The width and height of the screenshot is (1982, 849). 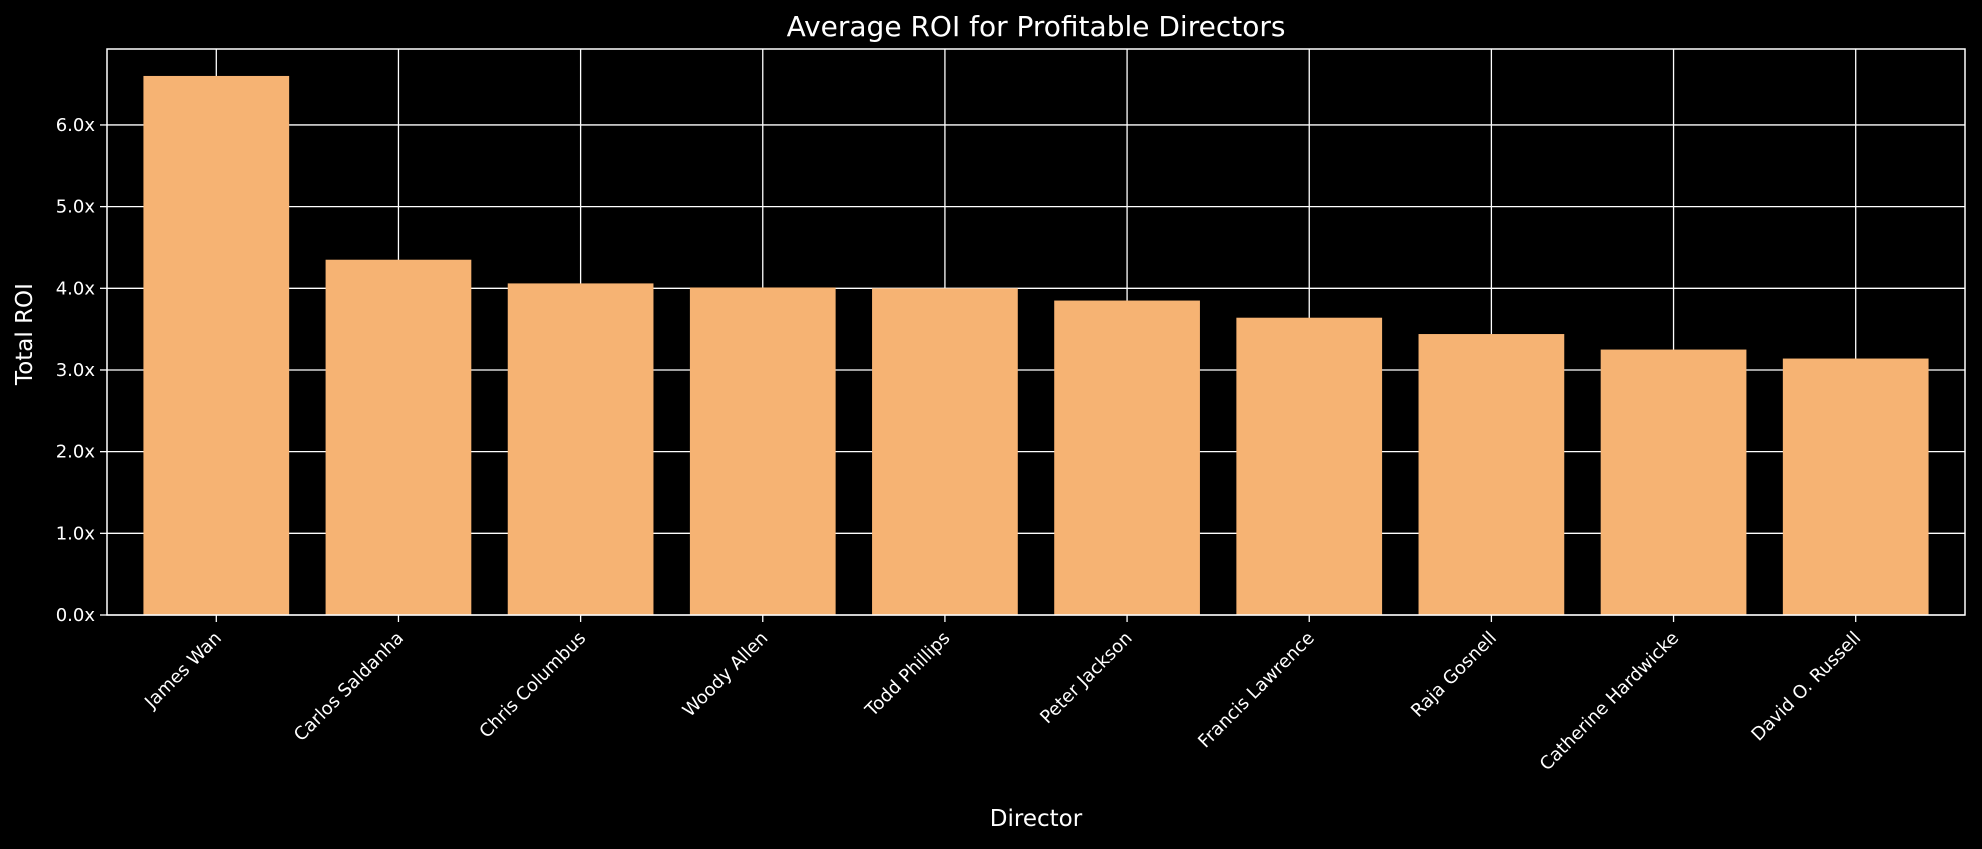 What do you see at coordinates (76, 615) in the screenshot?
I see `y-tick-label: 0.0x` at bounding box center [76, 615].